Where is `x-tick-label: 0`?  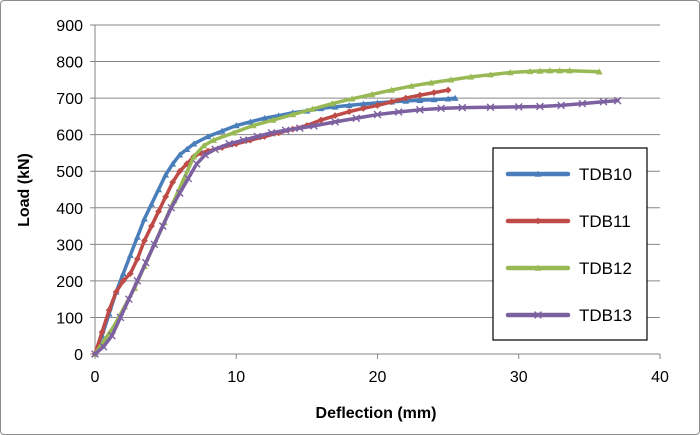 x-tick-label: 0 is located at coordinates (95, 377).